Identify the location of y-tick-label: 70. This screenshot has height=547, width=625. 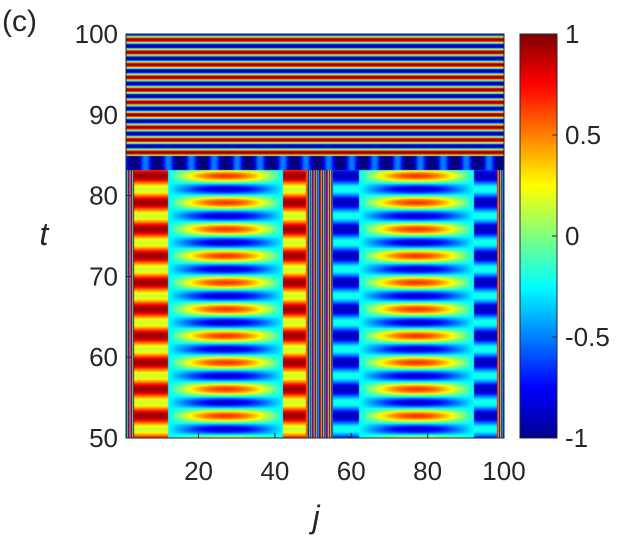
(103, 276).